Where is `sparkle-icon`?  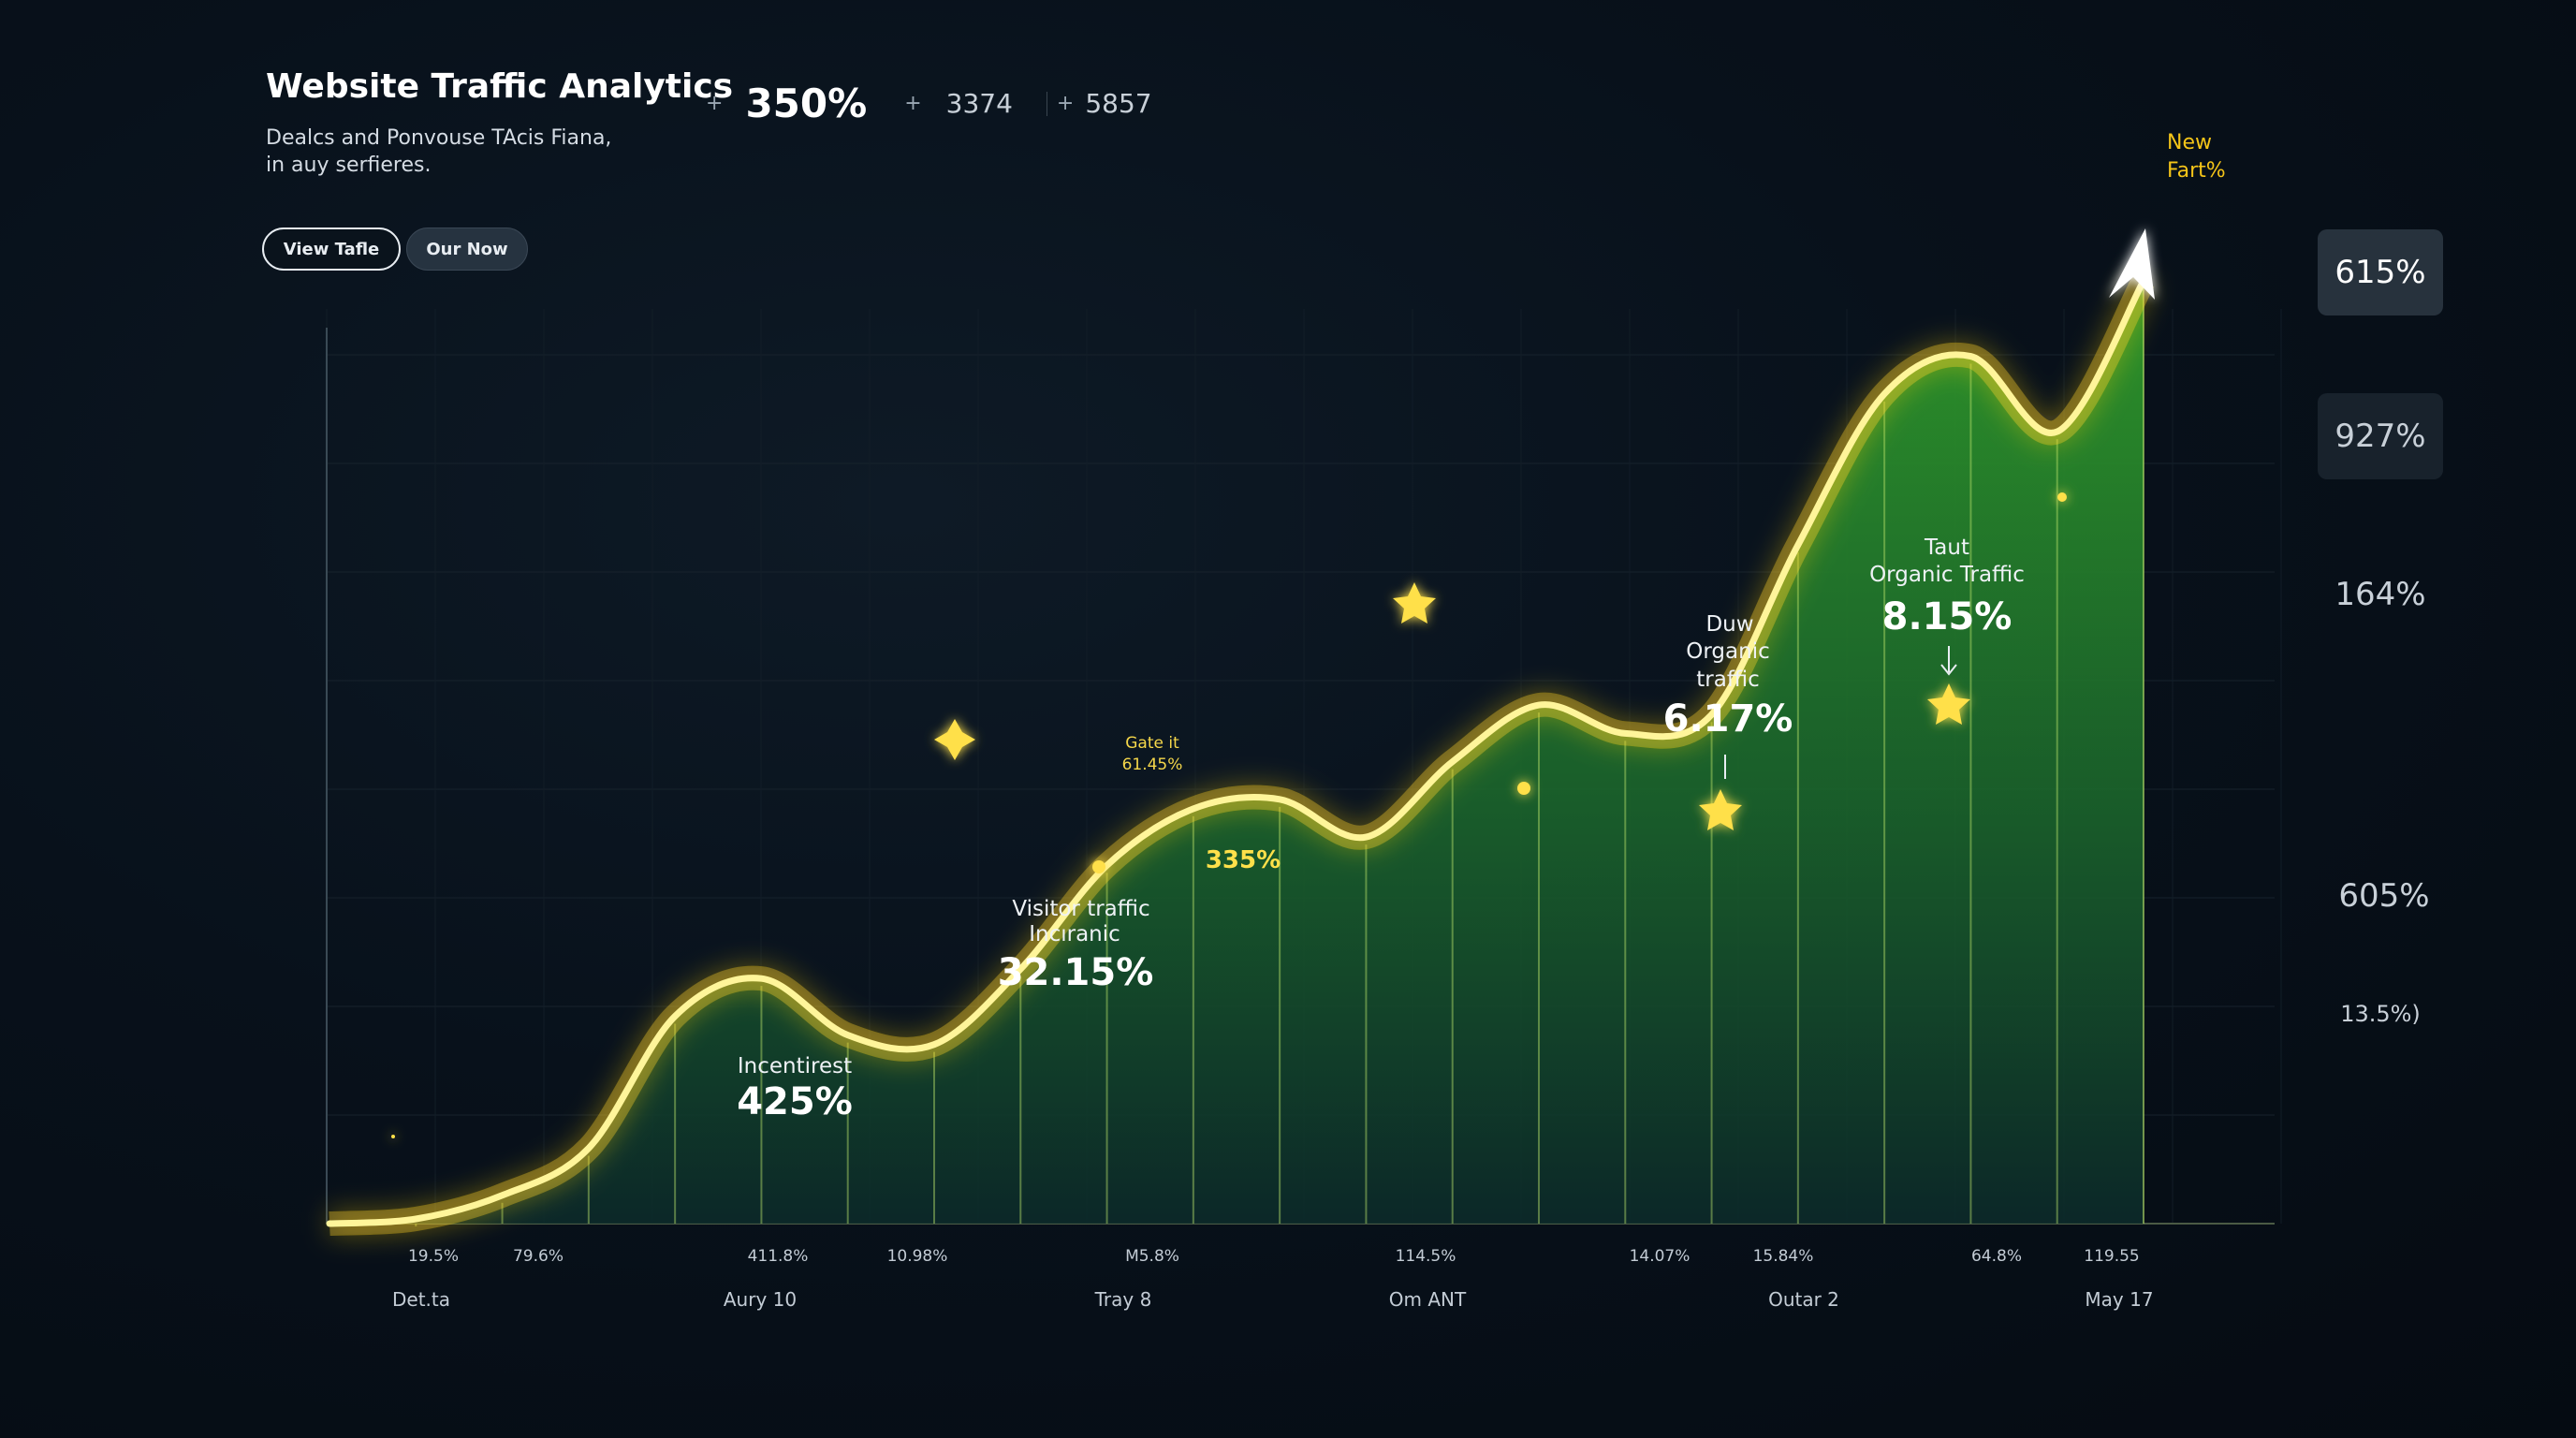 sparkle-icon is located at coordinates (955, 739).